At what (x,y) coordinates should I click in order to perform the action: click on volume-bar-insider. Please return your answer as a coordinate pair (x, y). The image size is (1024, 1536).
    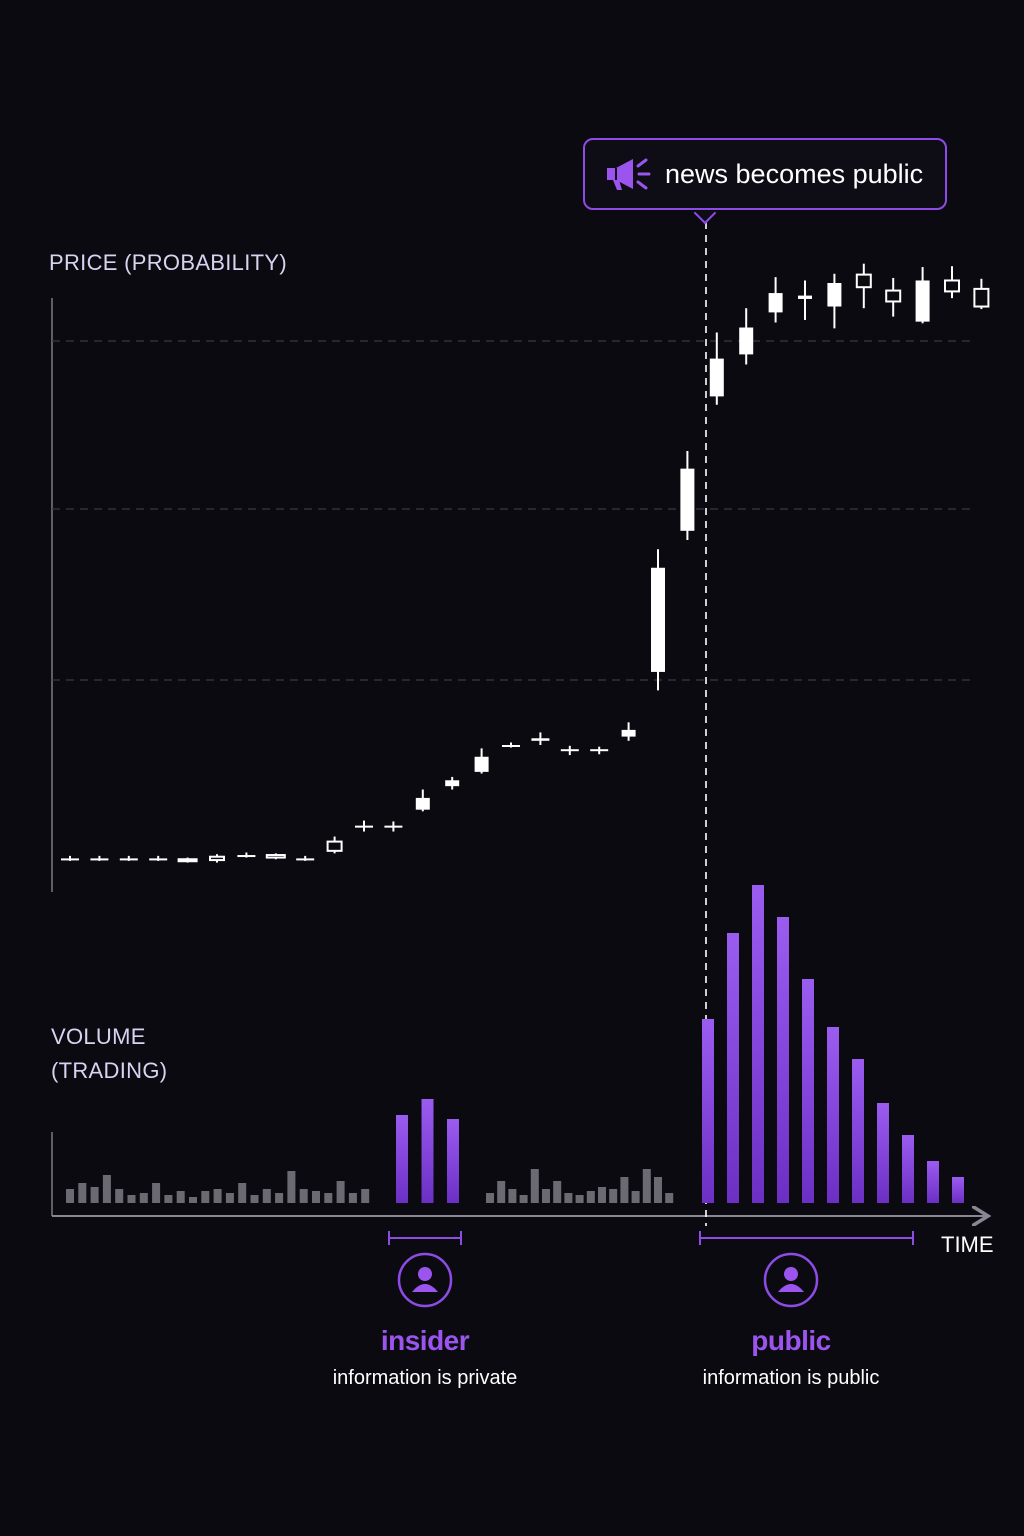
    Looking at the image, I should click on (402, 1159).